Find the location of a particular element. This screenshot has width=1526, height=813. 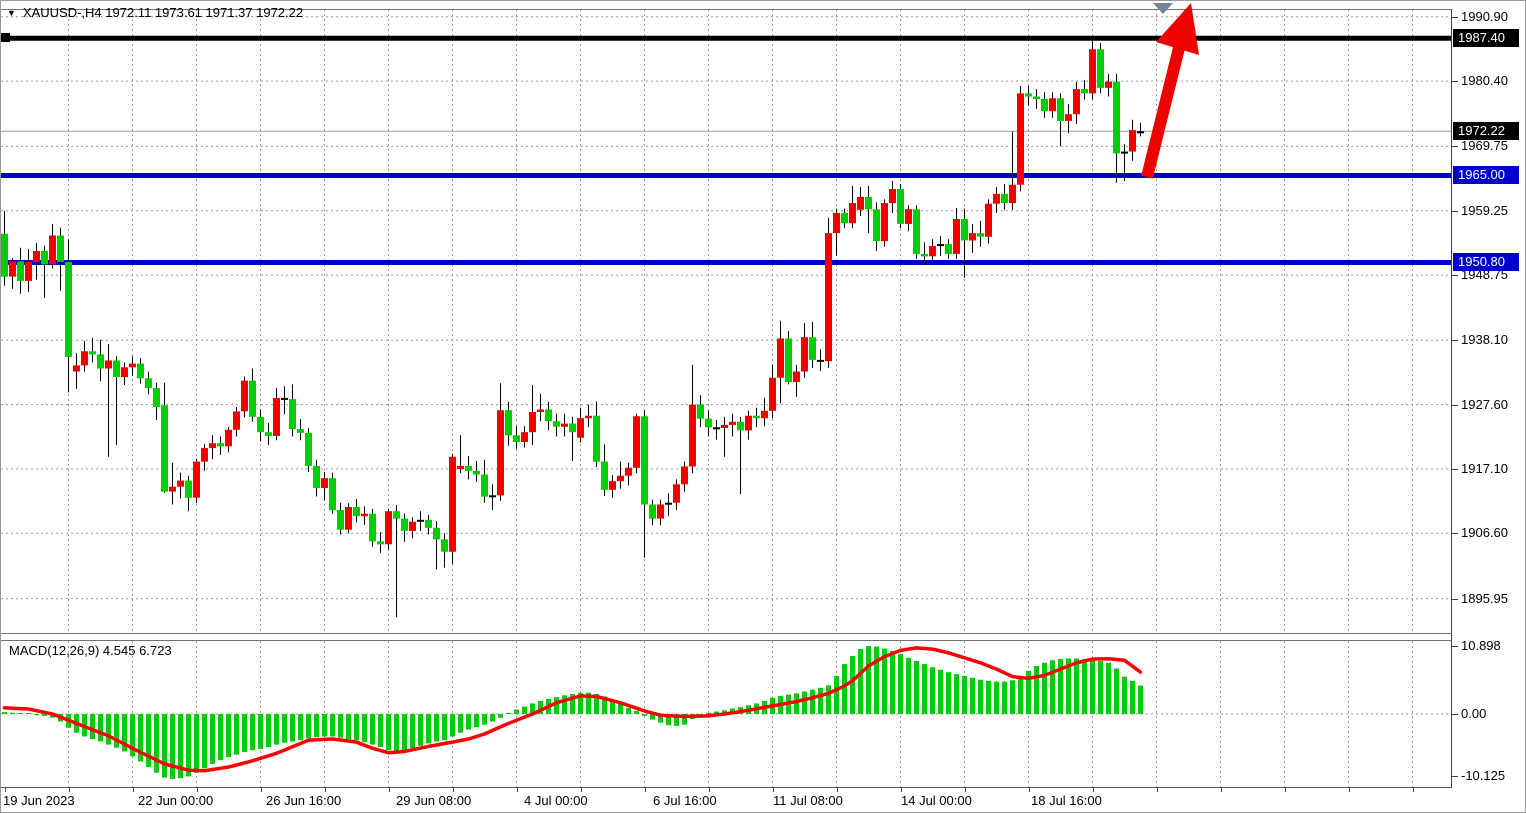

symbol-dropdown-icon: ▼ is located at coordinates (11, 13).